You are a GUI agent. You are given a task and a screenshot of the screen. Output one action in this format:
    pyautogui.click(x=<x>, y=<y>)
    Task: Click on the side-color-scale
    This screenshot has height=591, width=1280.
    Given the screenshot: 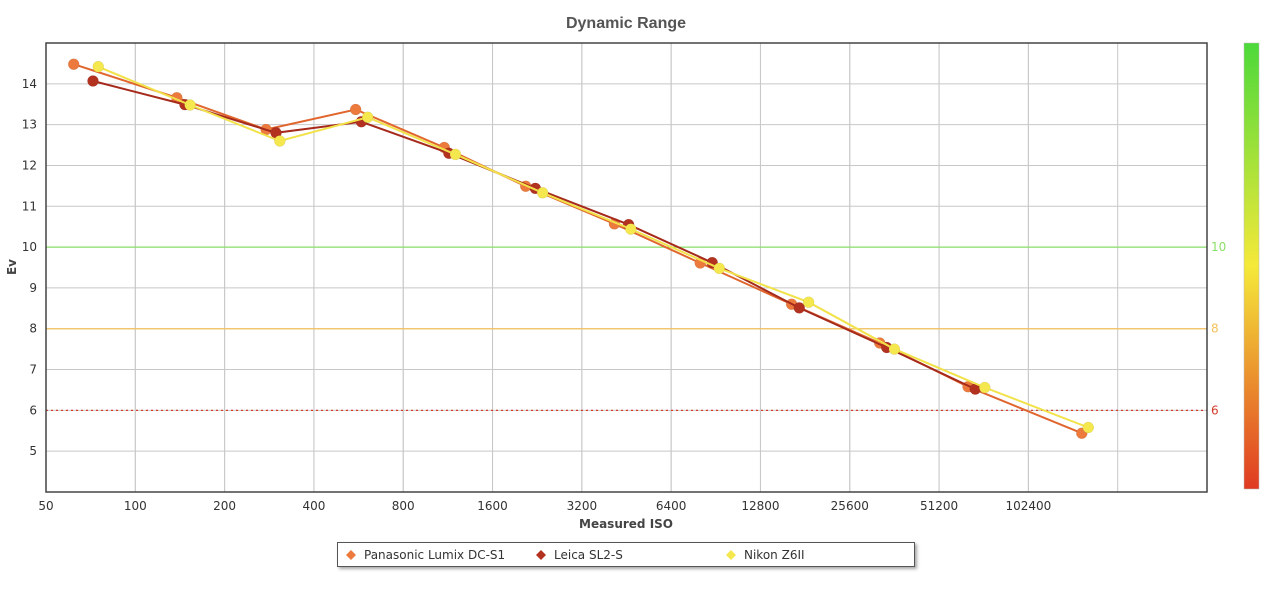 What is the action you would take?
    pyautogui.click(x=1251, y=266)
    